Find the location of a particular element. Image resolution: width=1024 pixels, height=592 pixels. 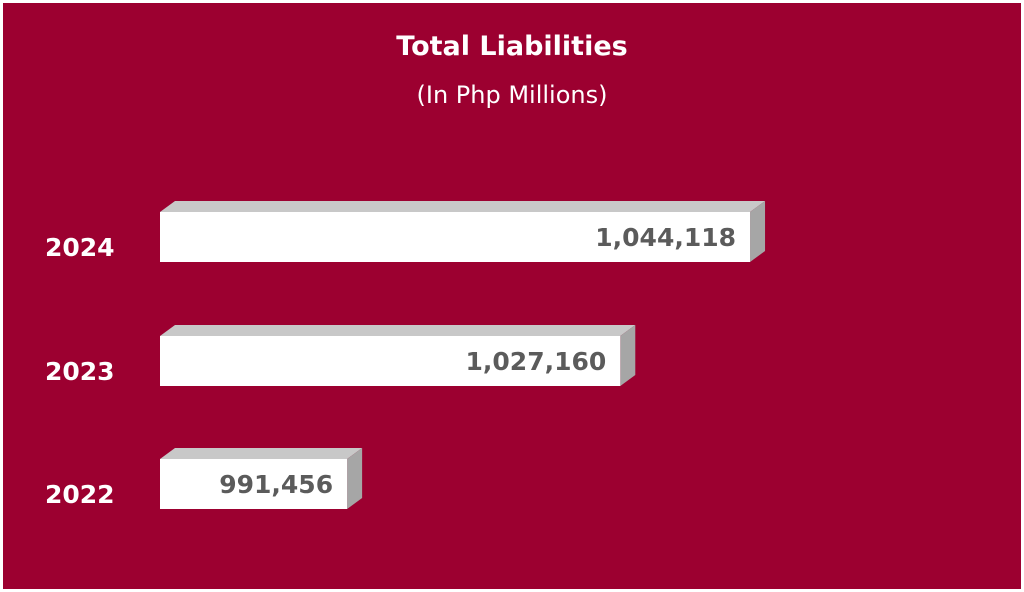

bar-group-2024: 1,044,118 2024 is located at coordinates (405, 231).